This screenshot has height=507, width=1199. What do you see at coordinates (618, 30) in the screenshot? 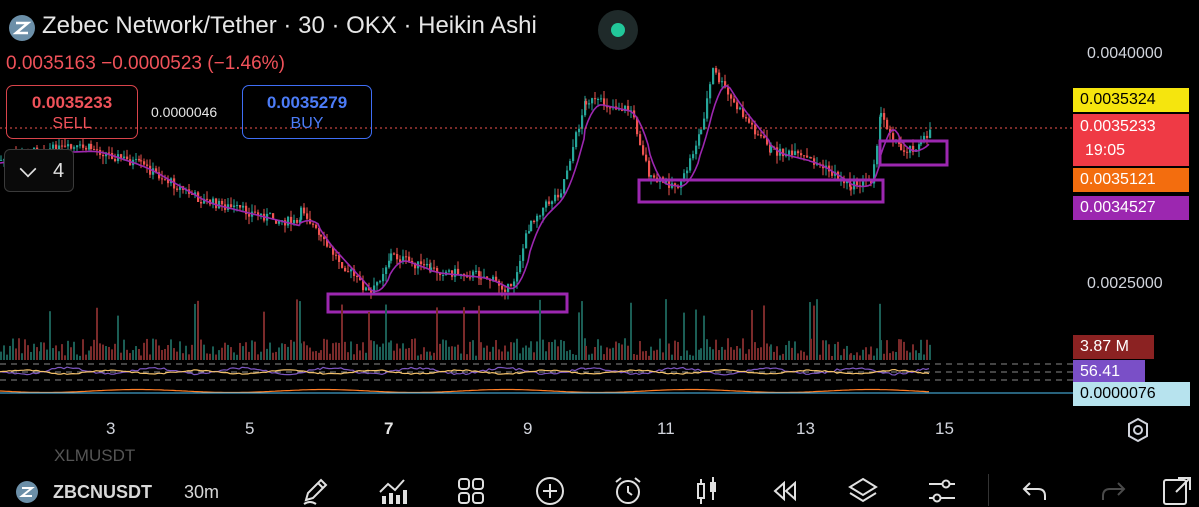
I see `market-status-indicator` at bounding box center [618, 30].